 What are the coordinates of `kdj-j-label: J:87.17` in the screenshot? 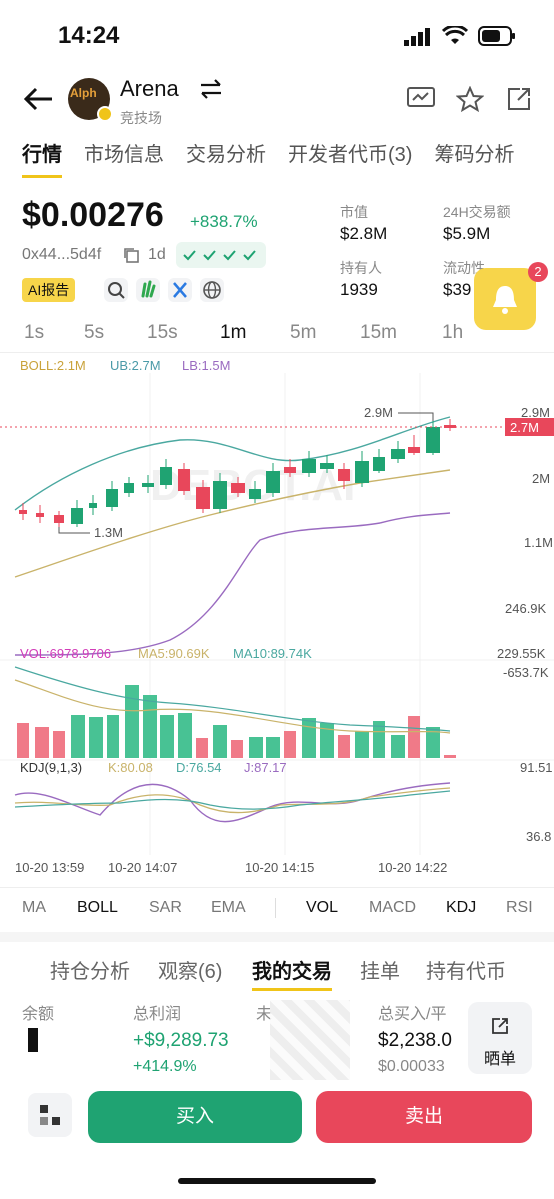 It's located at (265, 767).